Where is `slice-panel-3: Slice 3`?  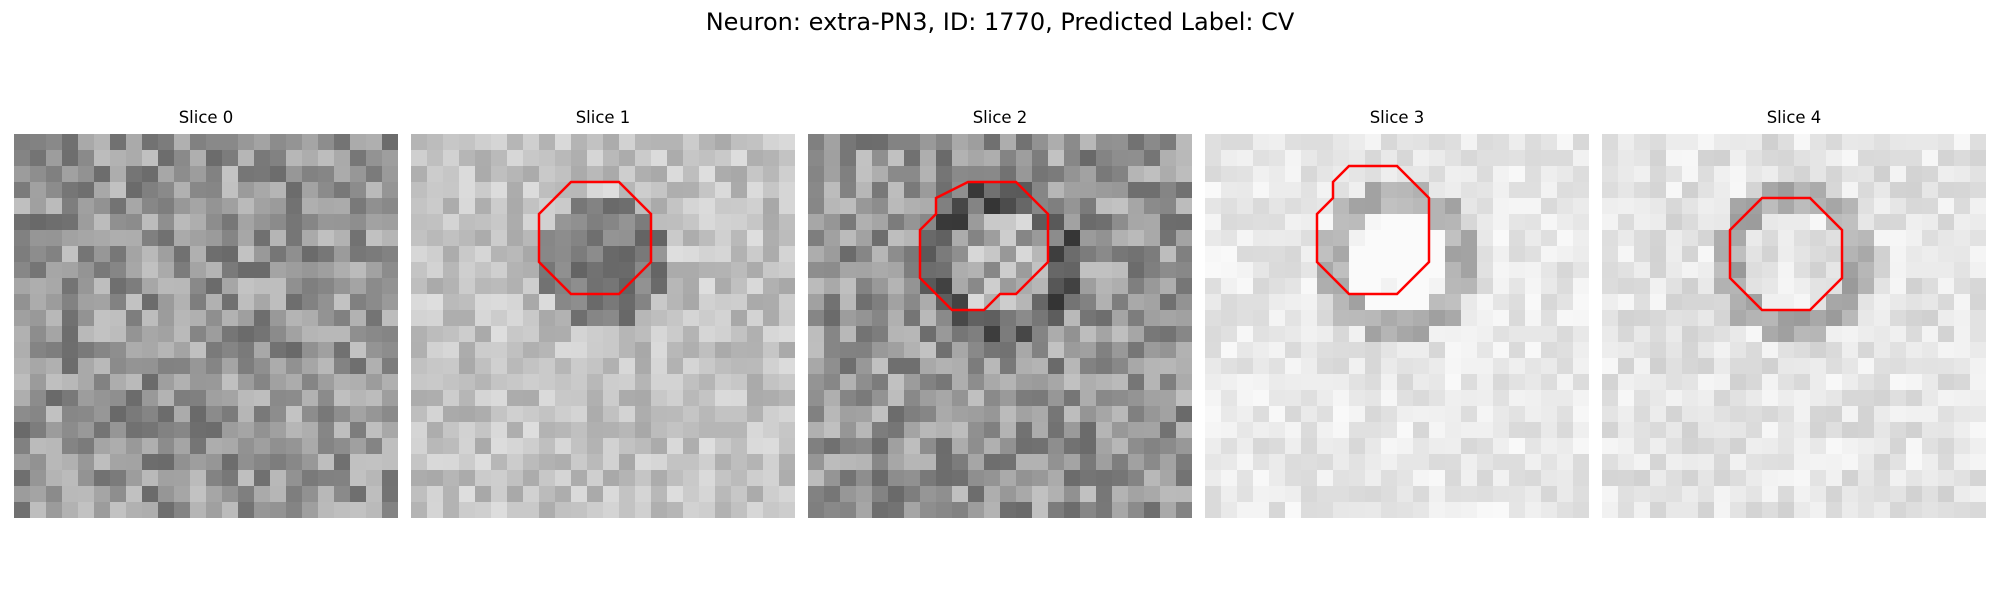
slice-panel-3: Slice 3 is located at coordinates (1397, 313).